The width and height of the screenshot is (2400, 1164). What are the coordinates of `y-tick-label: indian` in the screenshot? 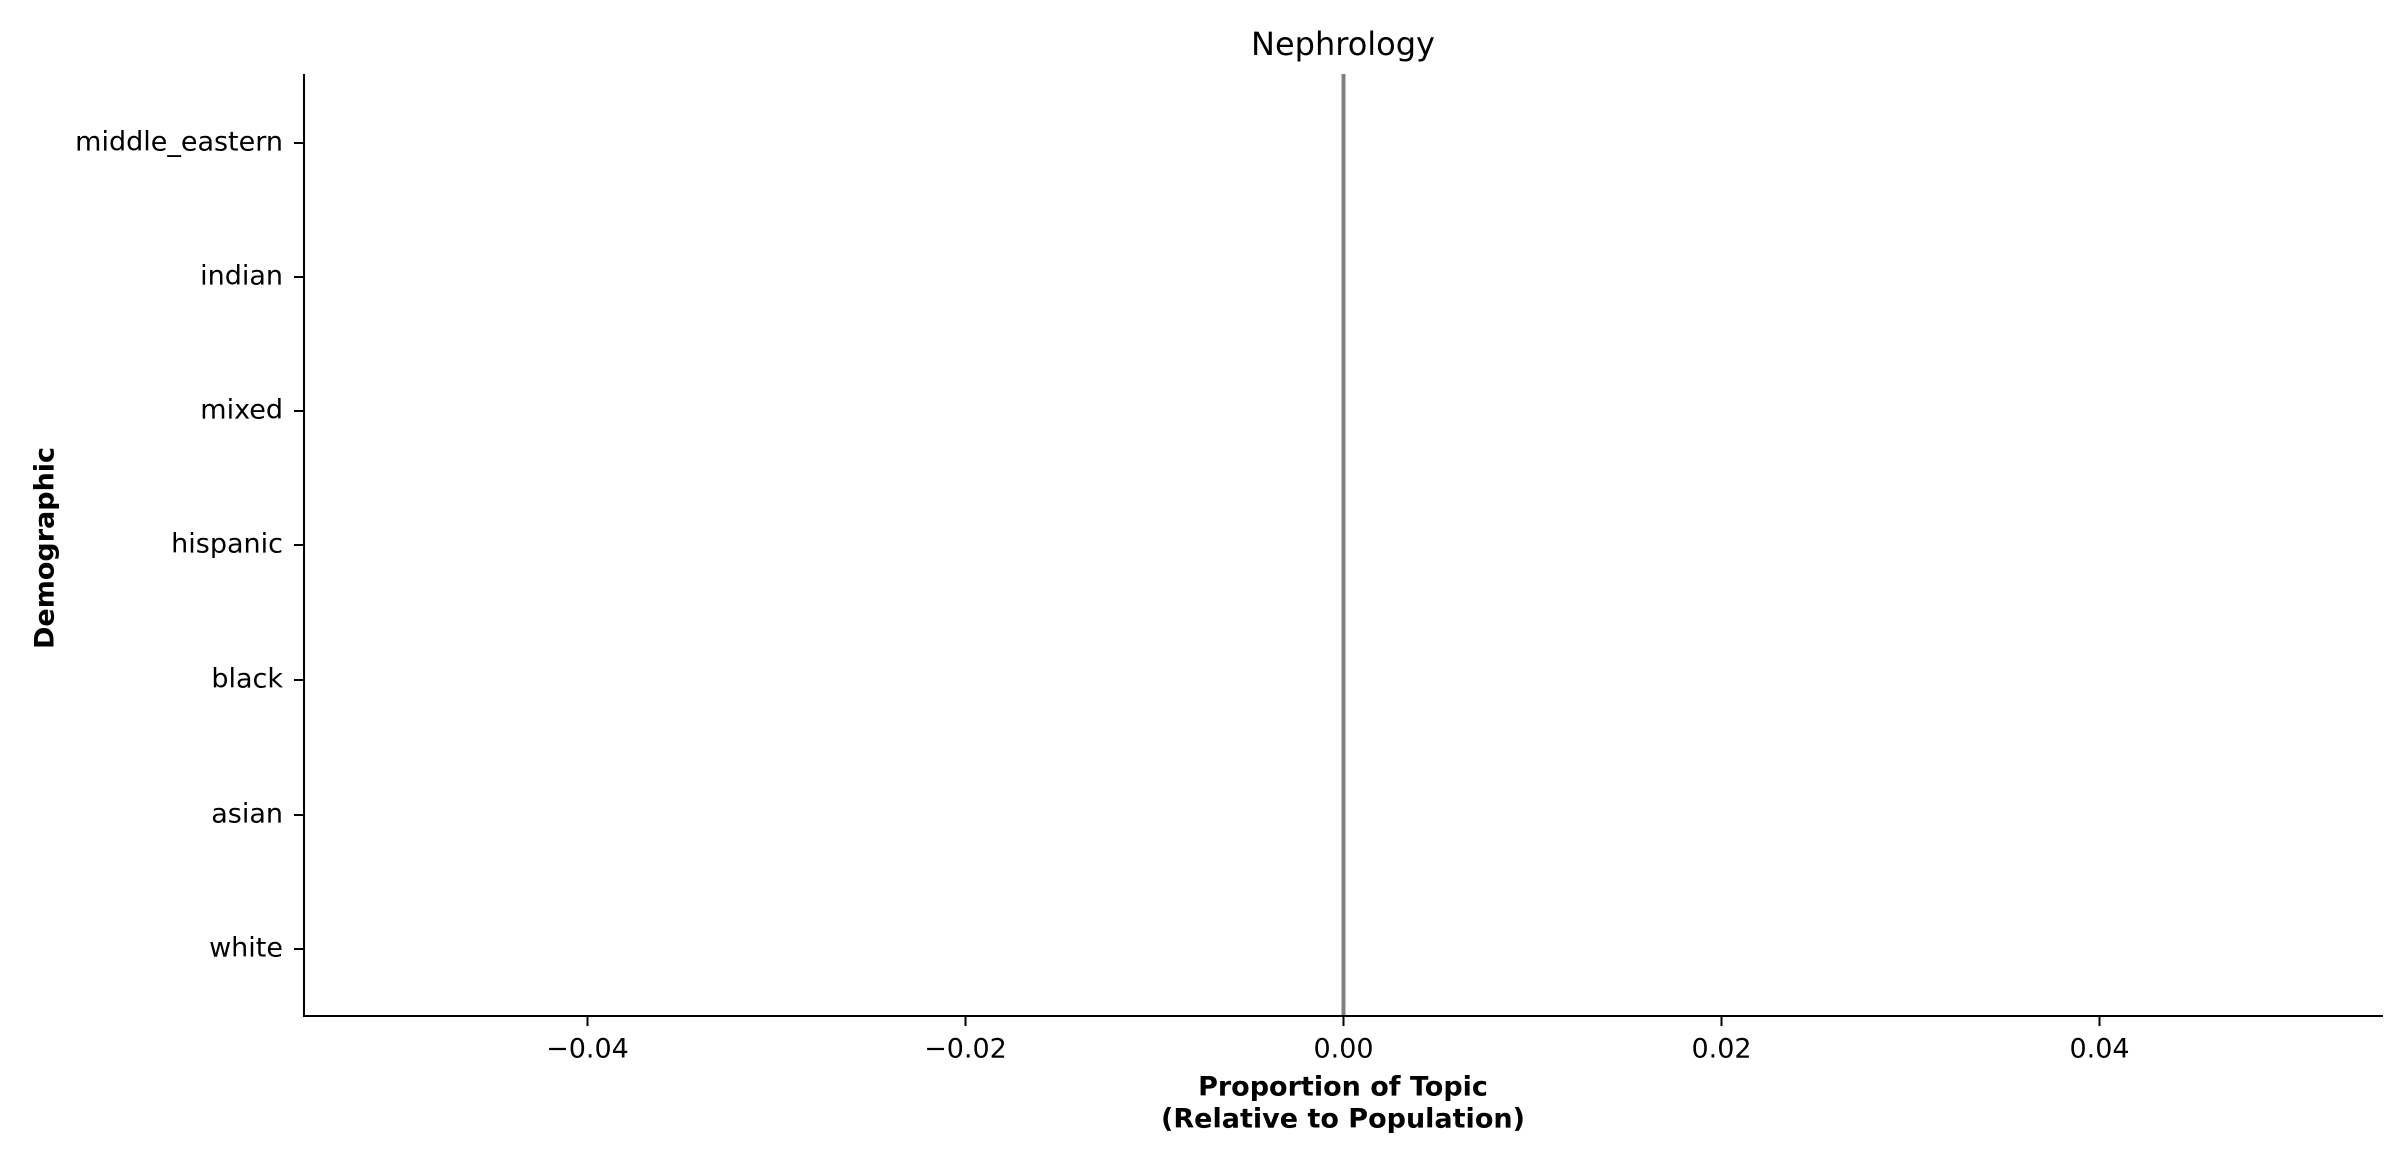 It's located at (241, 276).